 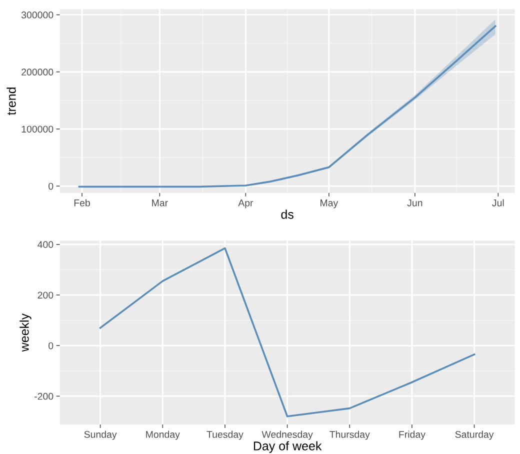 What do you see at coordinates (82, 202) in the screenshot?
I see `x-tick-label: Feb` at bounding box center [82, 202].